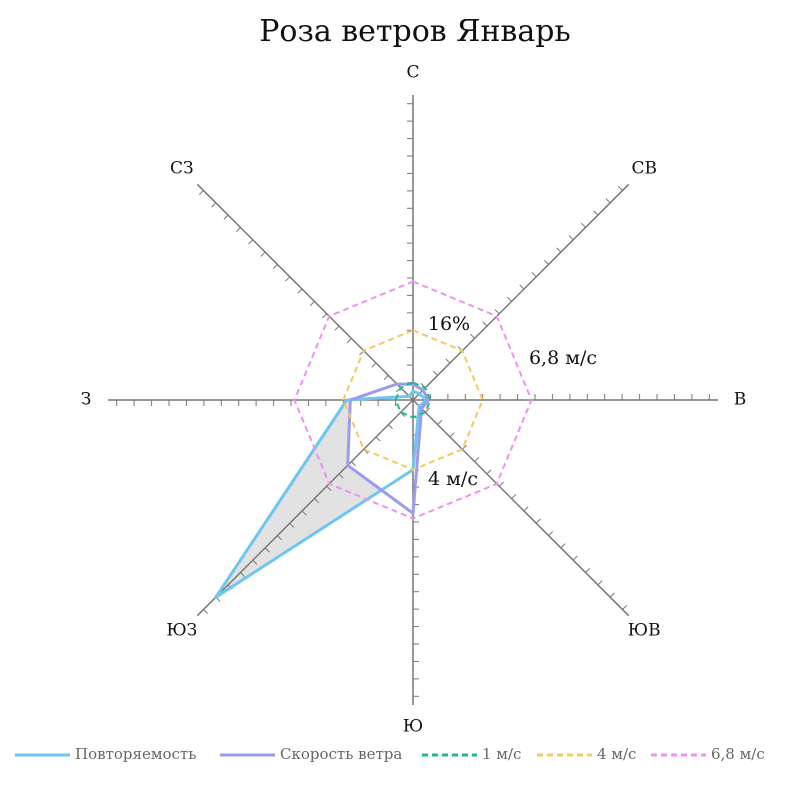 The height and width of the screenshot is (800, 799). I want to click on axis-label: В, so click(740, 400).